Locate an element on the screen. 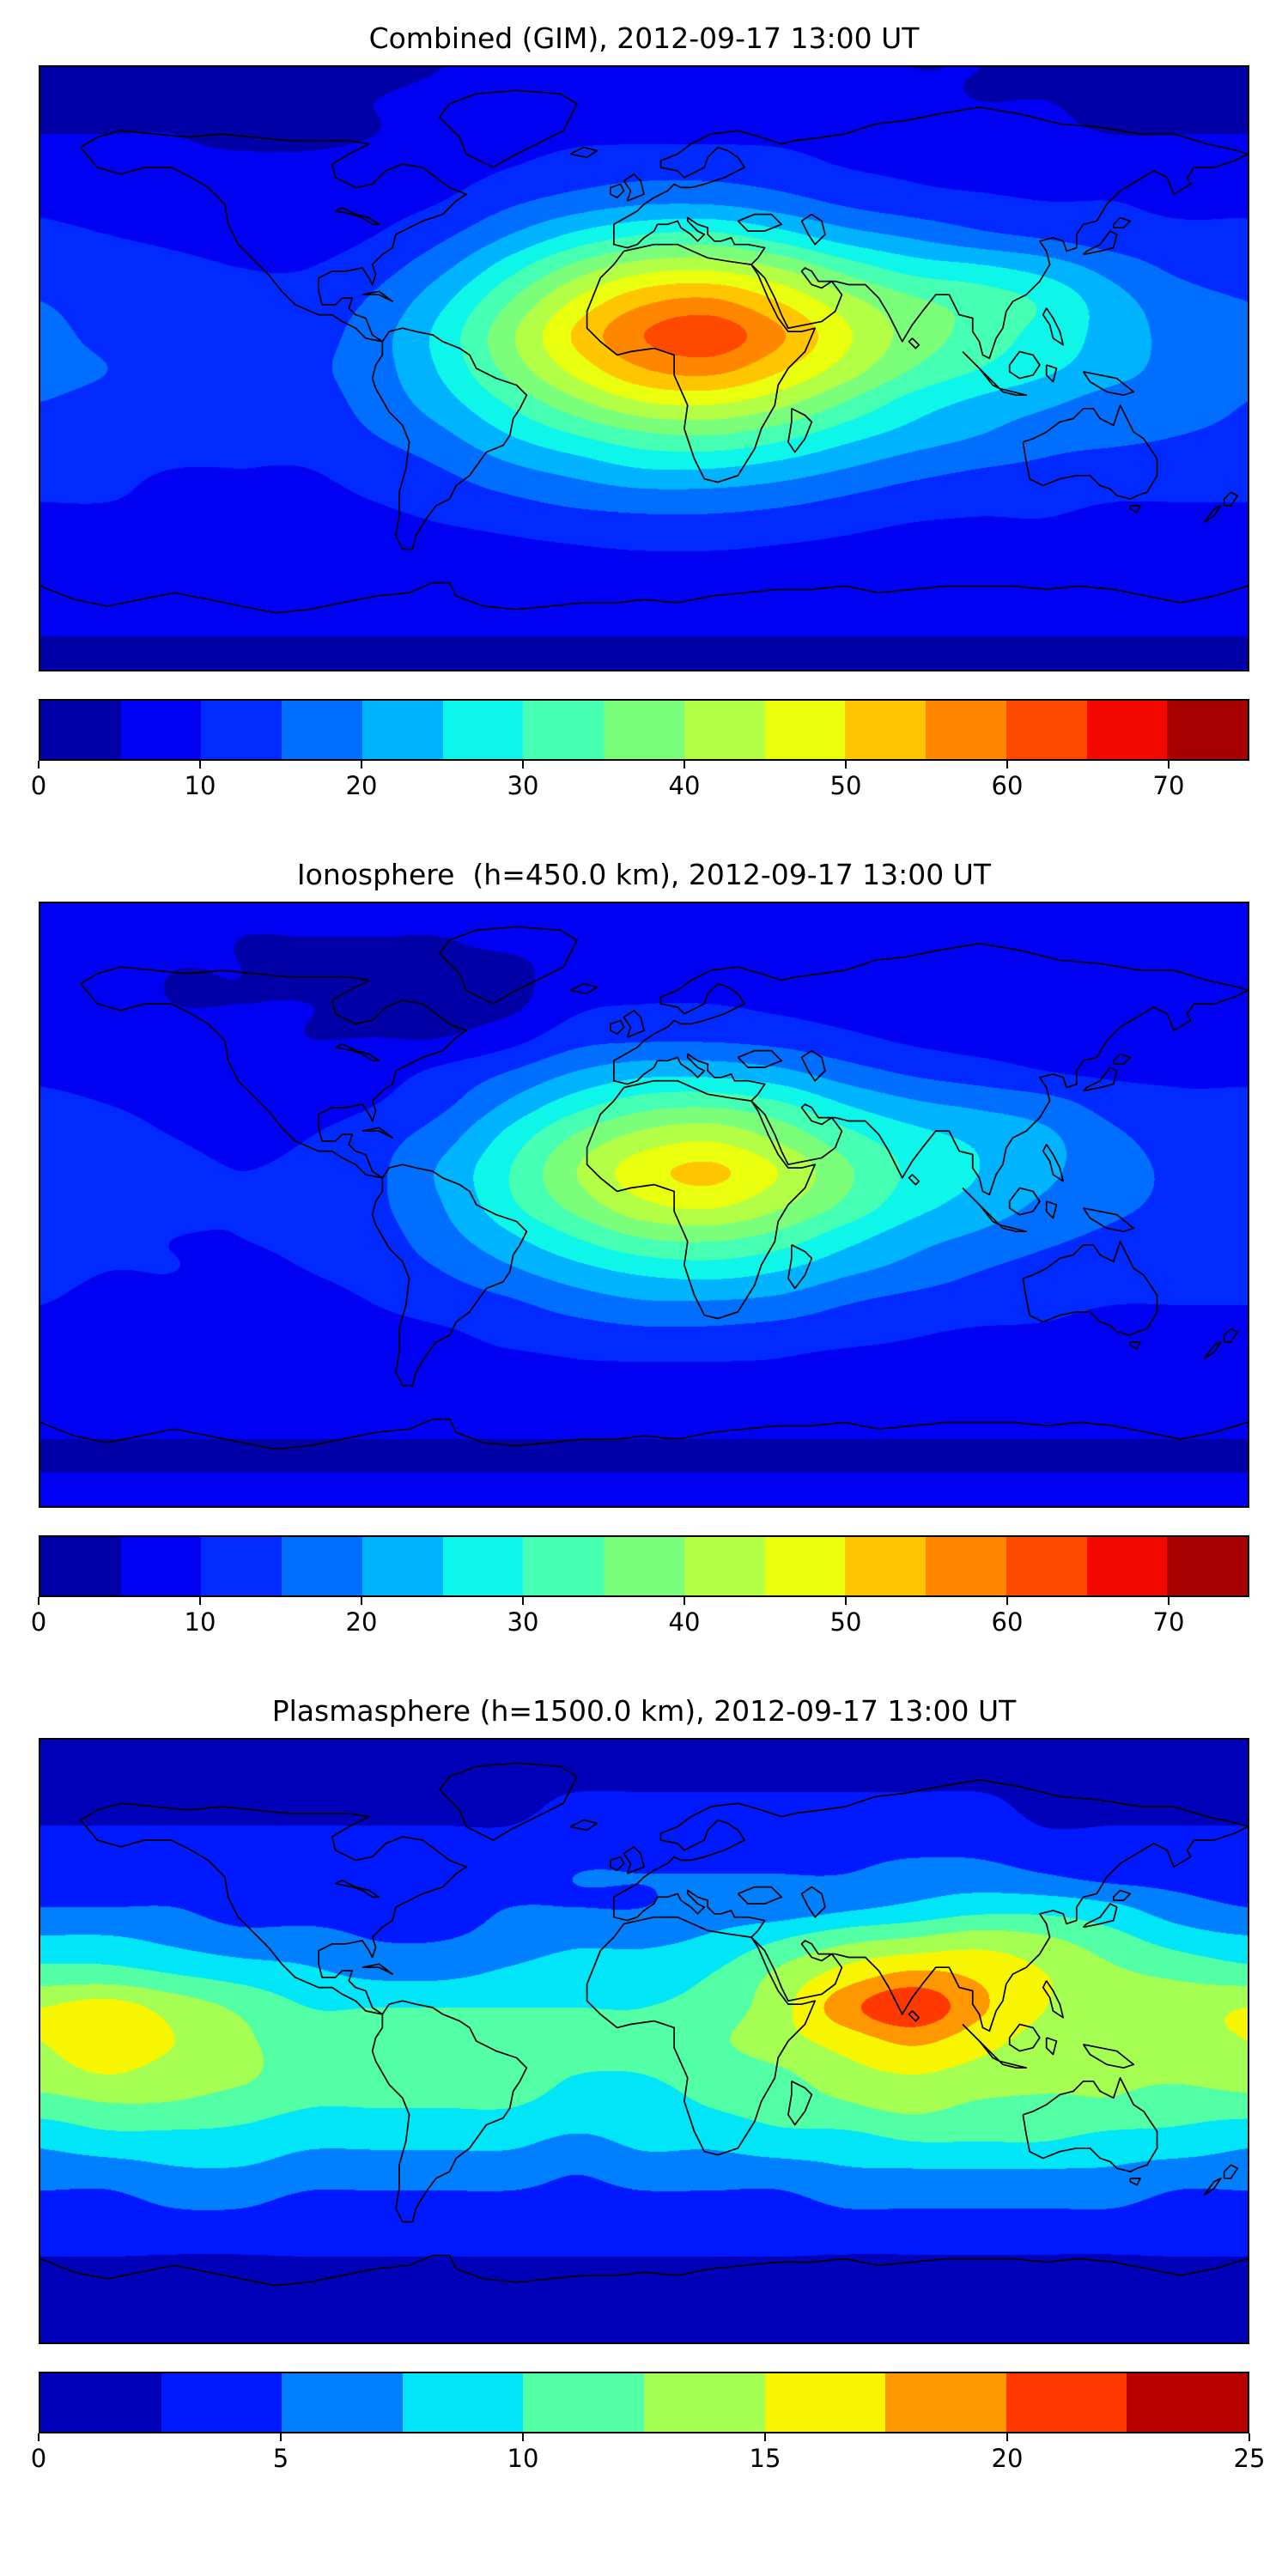 The width and height of the screenshot is (1288, 2576). colorbar-combined is located at coordinates (644, 730).